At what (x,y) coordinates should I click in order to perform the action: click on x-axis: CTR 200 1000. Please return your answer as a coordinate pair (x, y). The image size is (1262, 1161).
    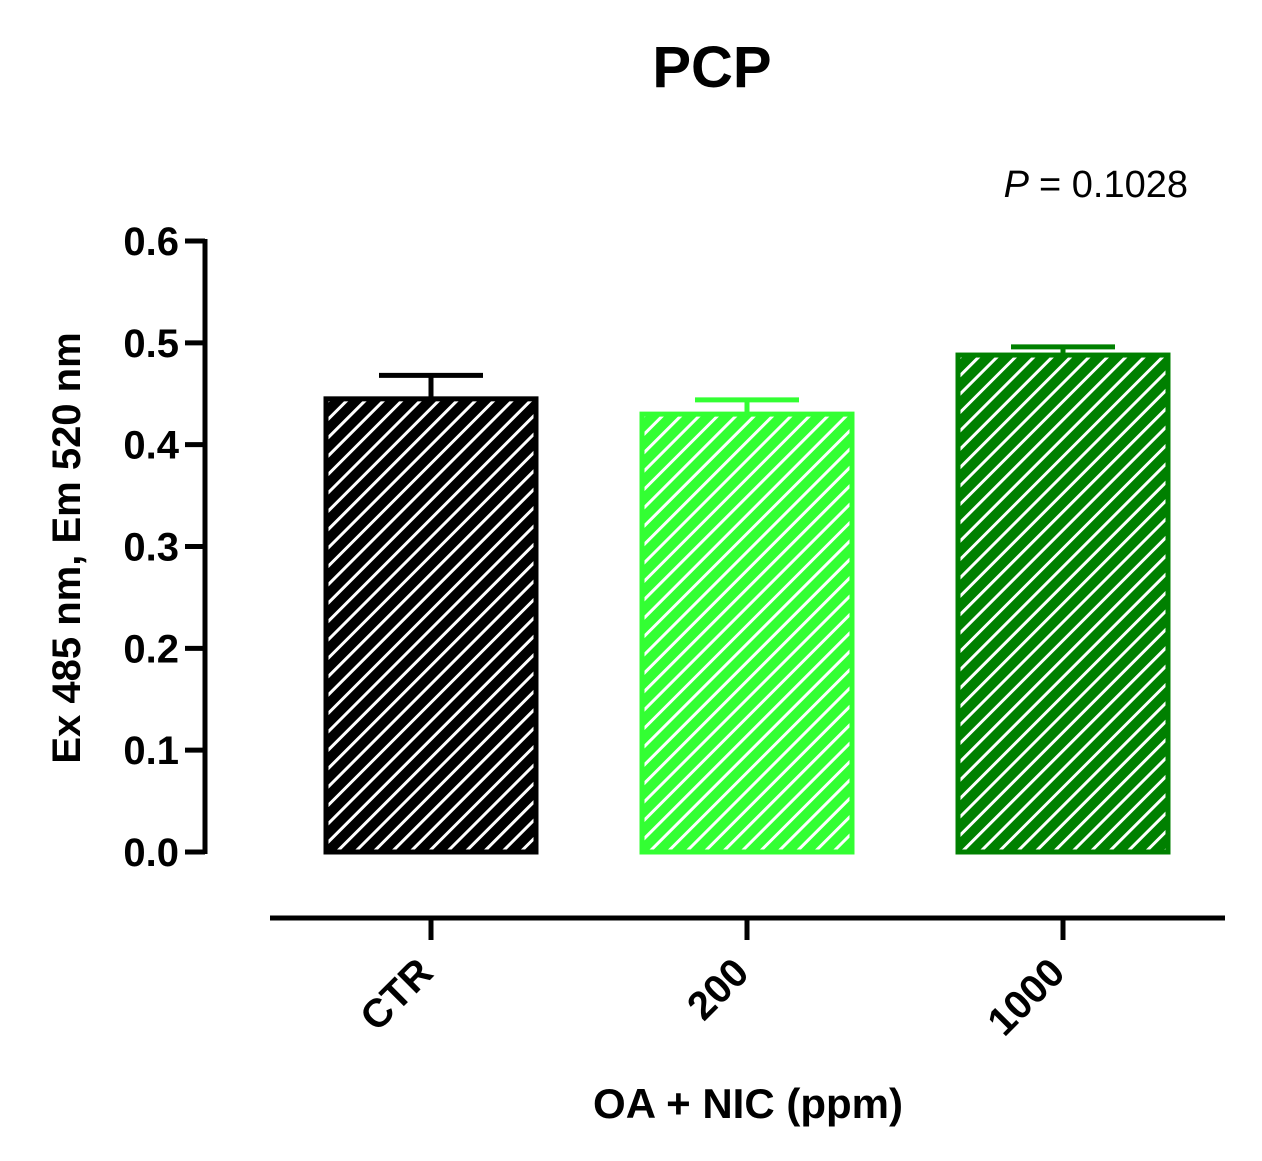
    Looking at the image, I should click on (747, 979).